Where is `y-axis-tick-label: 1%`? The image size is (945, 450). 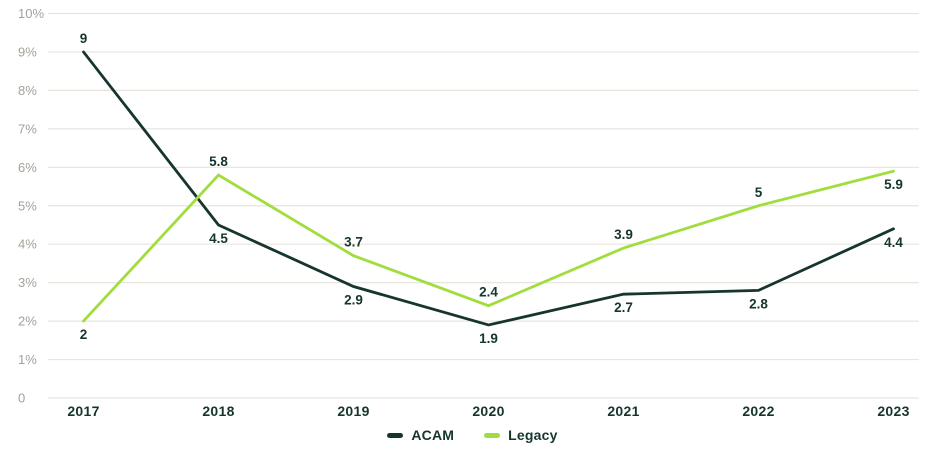 y-axis-tick-label: 1% is located at coordinates (27, 359).